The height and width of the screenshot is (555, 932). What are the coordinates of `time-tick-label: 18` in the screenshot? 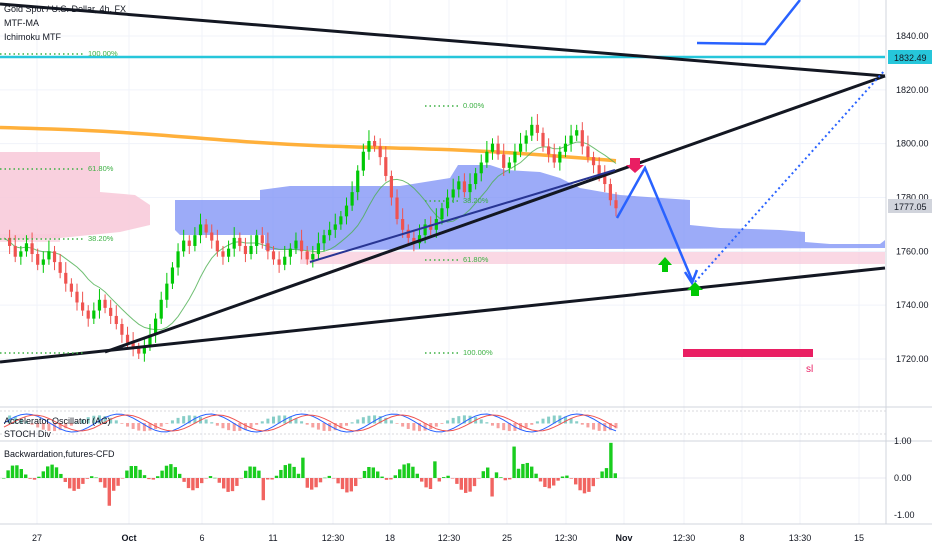 It's located at (390, 538).